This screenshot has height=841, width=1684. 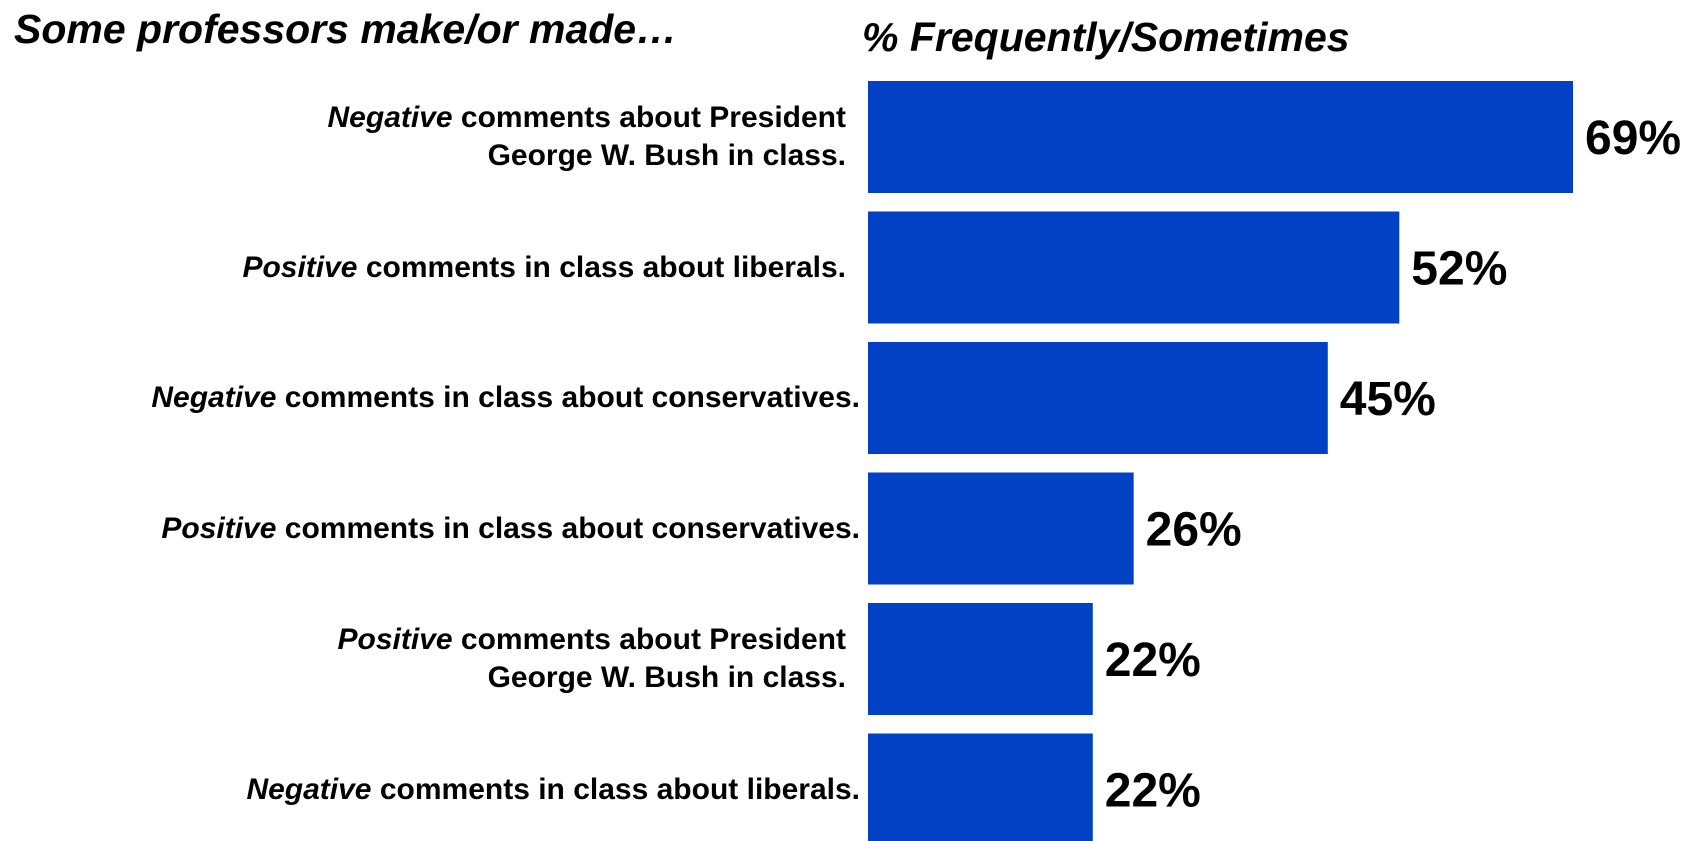 I want to click on data-label-5: 22%, so click(x=1153, y=660).